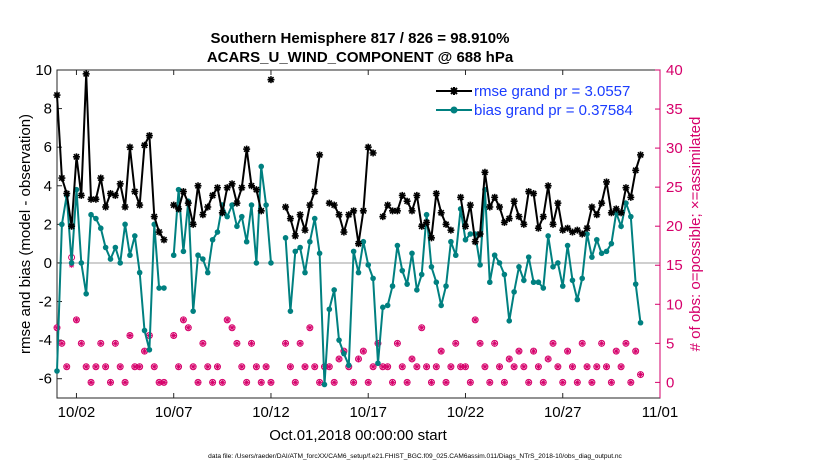 This screenshot has width=830, height=475. What do you see at coordinates (552, 91) in the screenshot?
I see `legend-rmse-label: rmse grand pr = 3.0557` at bounding box center [552, 91].